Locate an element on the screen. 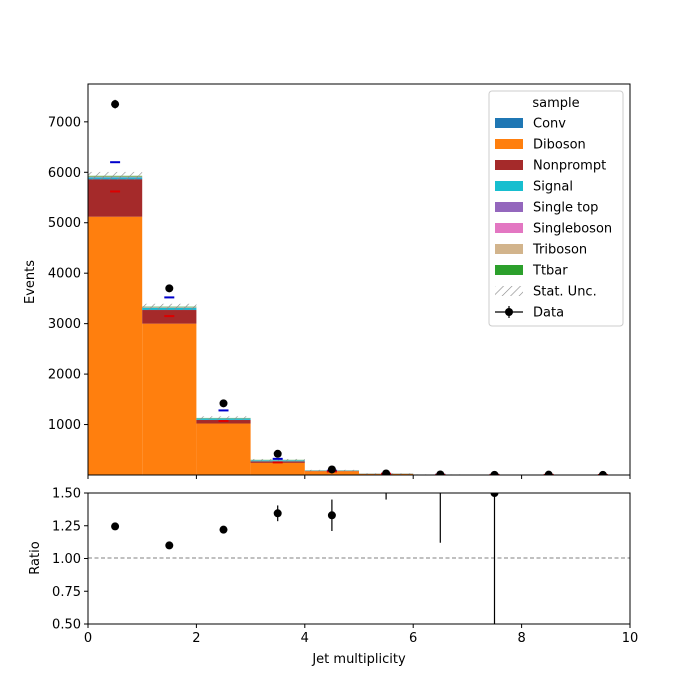 The width and height of the screenshot is (700, 700). main-ytick-label-0: 1000 is located at coordinates (64, 425).